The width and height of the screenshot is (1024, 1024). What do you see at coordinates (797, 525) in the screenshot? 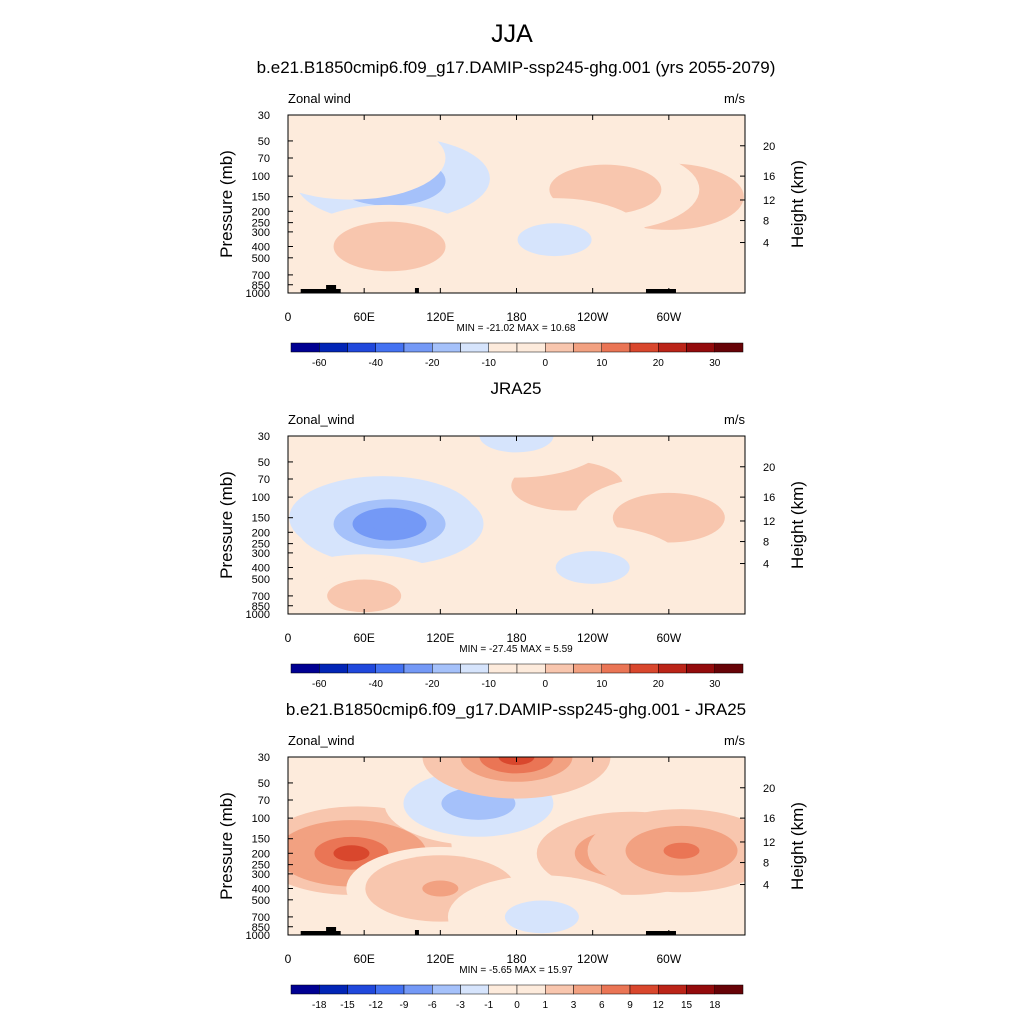
I see `y-right-axis-label: Height (km)` at bounding box center [797, 525].